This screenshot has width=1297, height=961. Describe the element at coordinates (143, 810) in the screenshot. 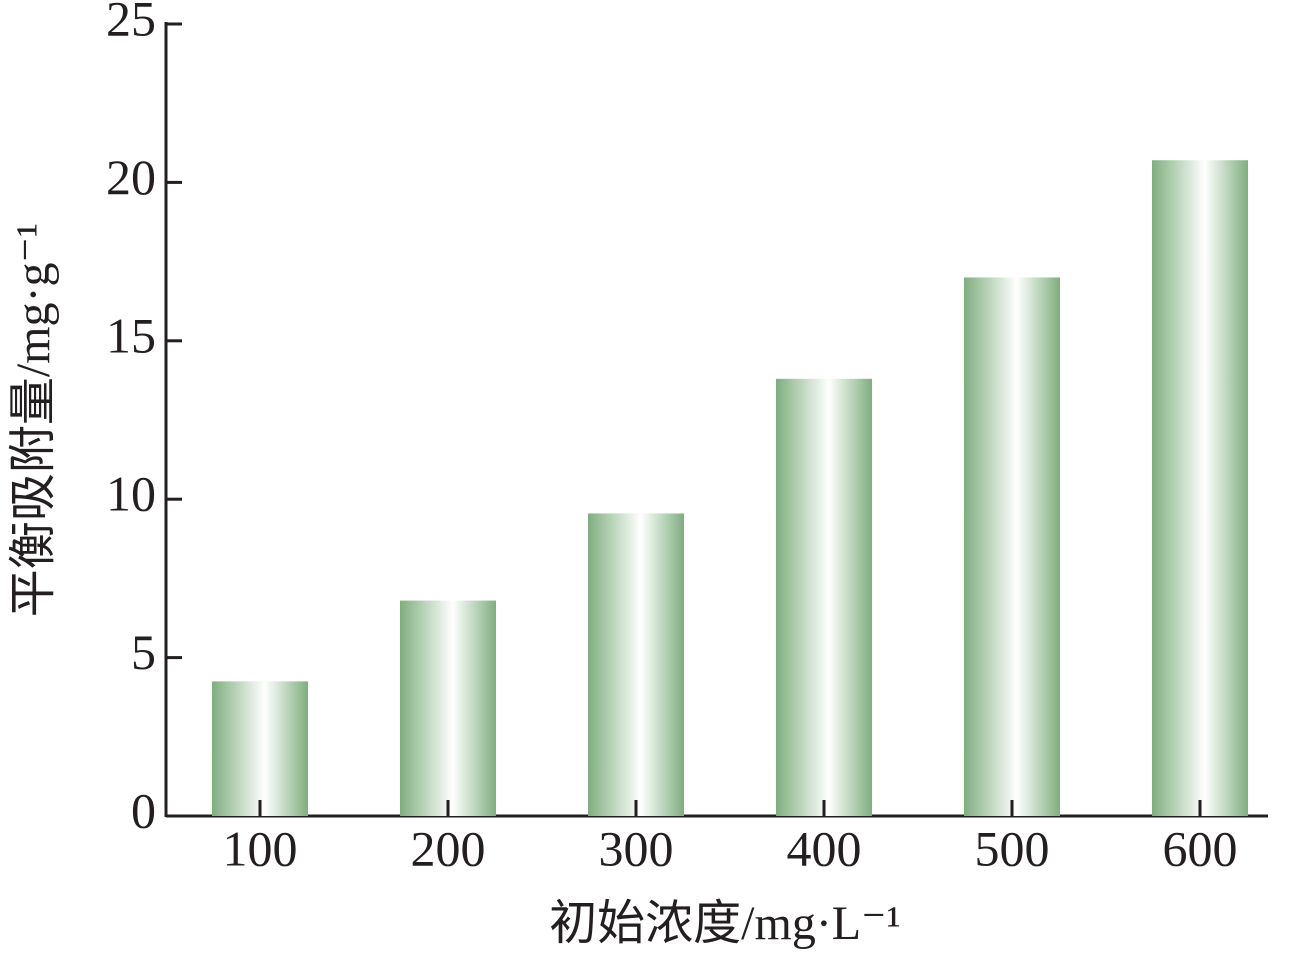

I see `y-tick-label: 0` at that location.